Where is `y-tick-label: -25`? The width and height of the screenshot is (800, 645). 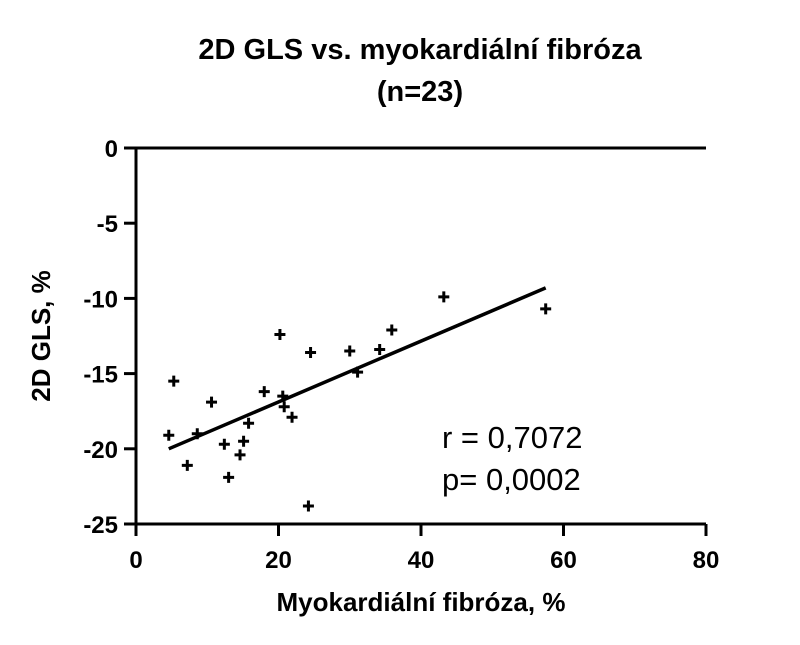 y-tick-label: -25 is located at coordinates (100, 525).